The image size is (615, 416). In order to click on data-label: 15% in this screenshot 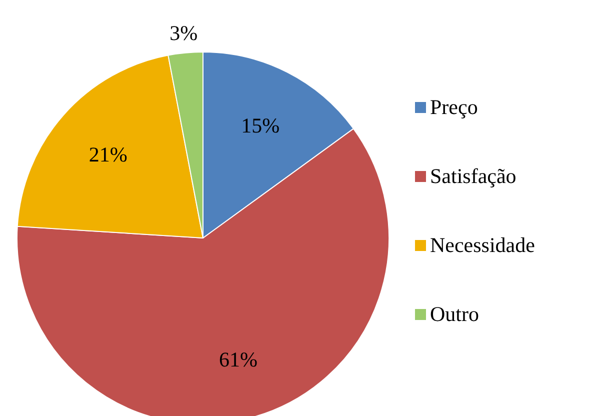, I will do `click(260, 125)`.